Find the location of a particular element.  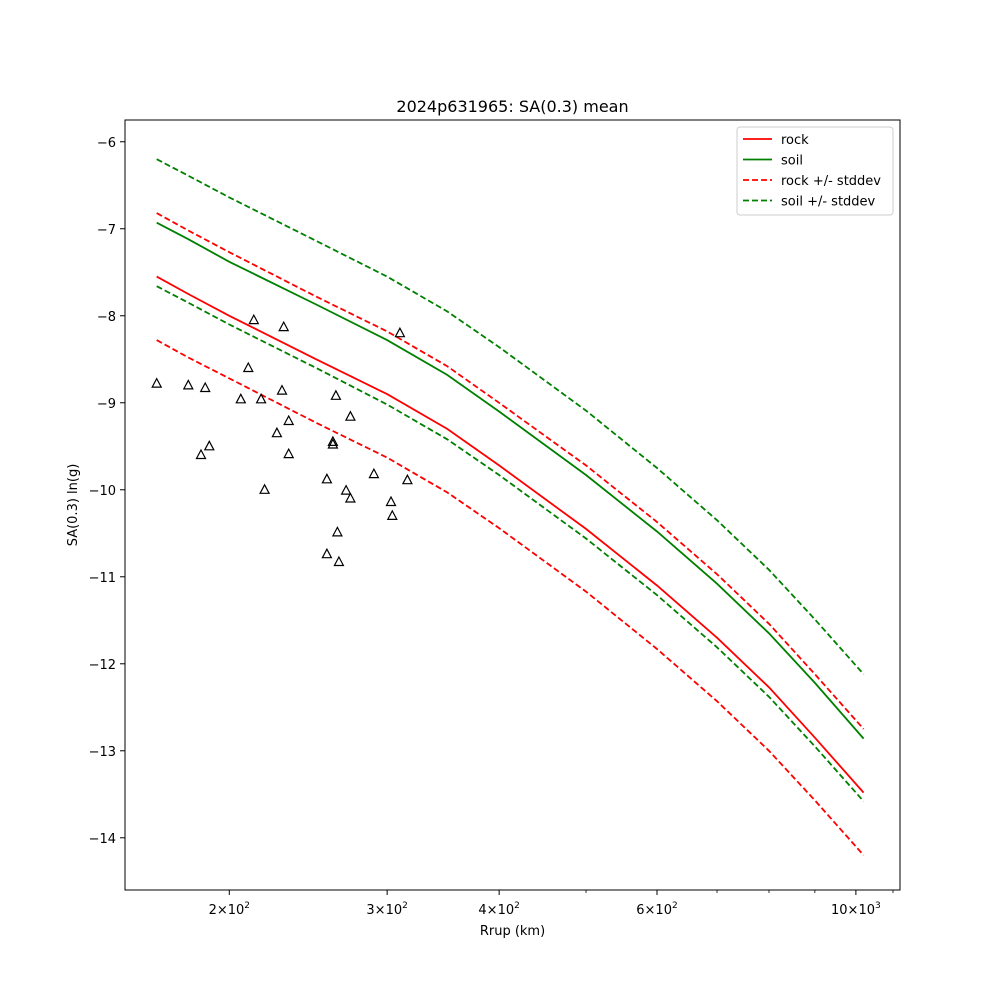

observations-layer is located at coordinates (282, 440).